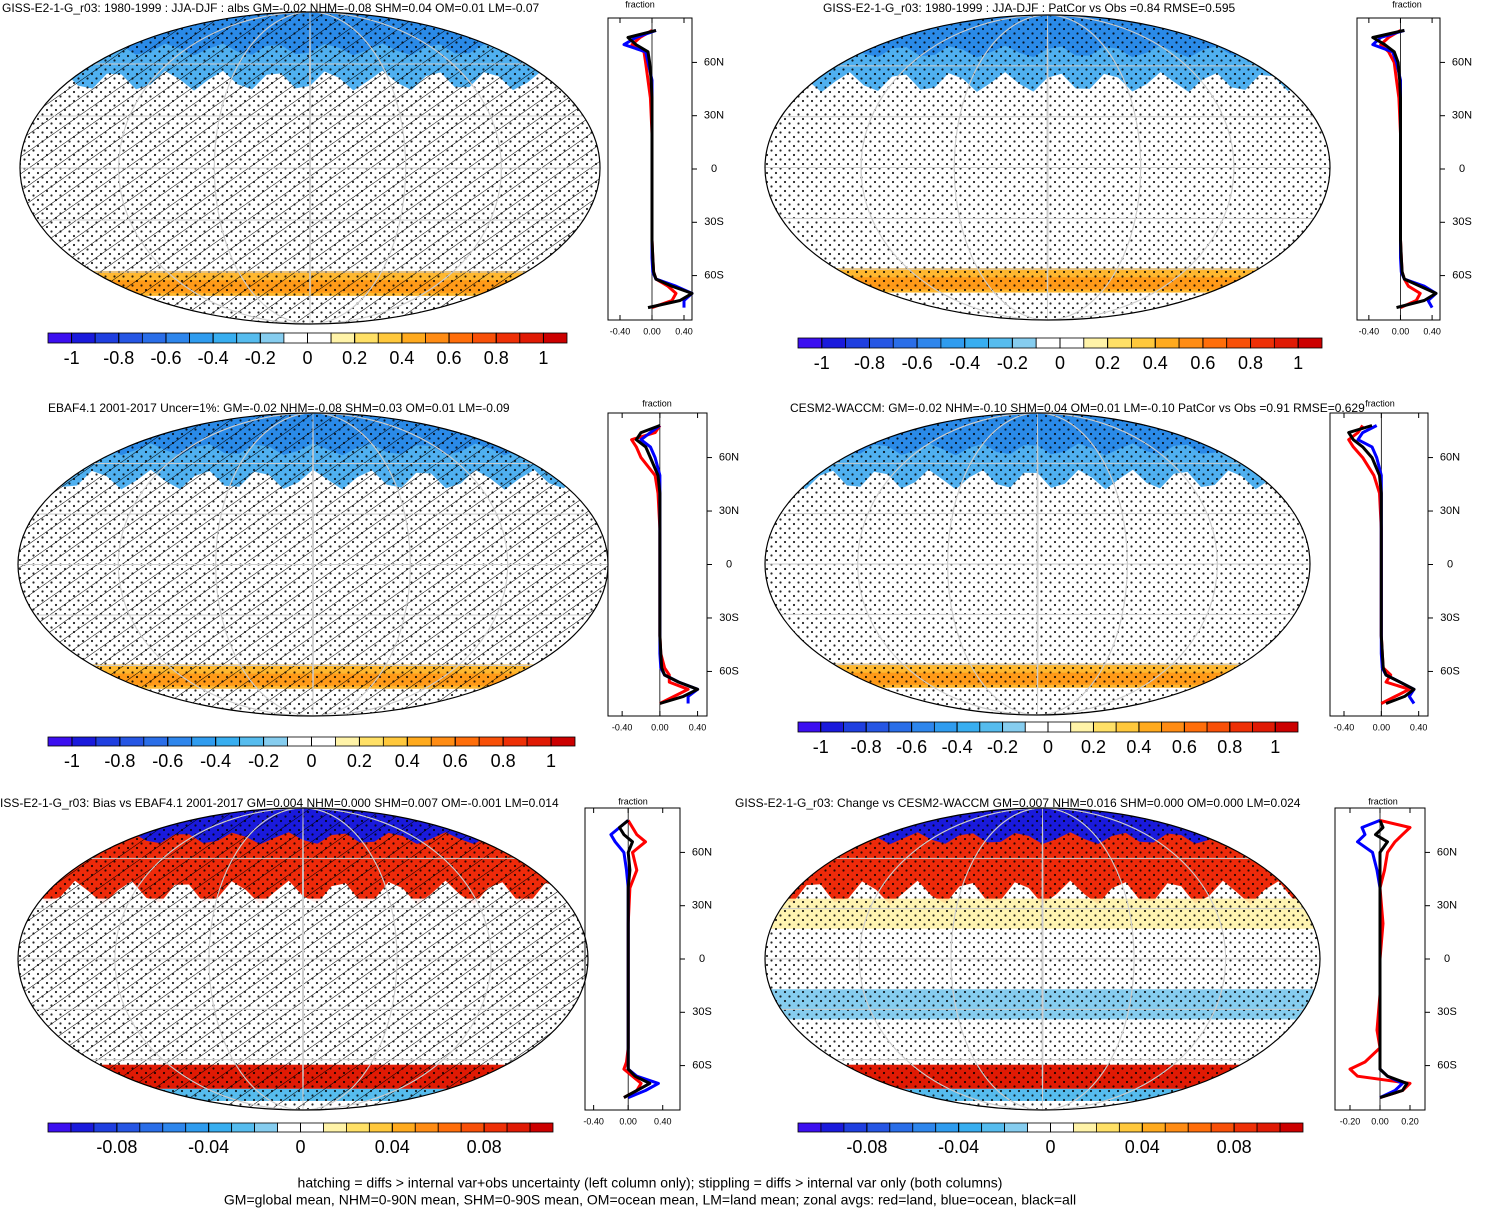 The height and width of the screenshot is (1208, 1495). I want to click on colorbar-label: 0.04, so click(1142, 1147).